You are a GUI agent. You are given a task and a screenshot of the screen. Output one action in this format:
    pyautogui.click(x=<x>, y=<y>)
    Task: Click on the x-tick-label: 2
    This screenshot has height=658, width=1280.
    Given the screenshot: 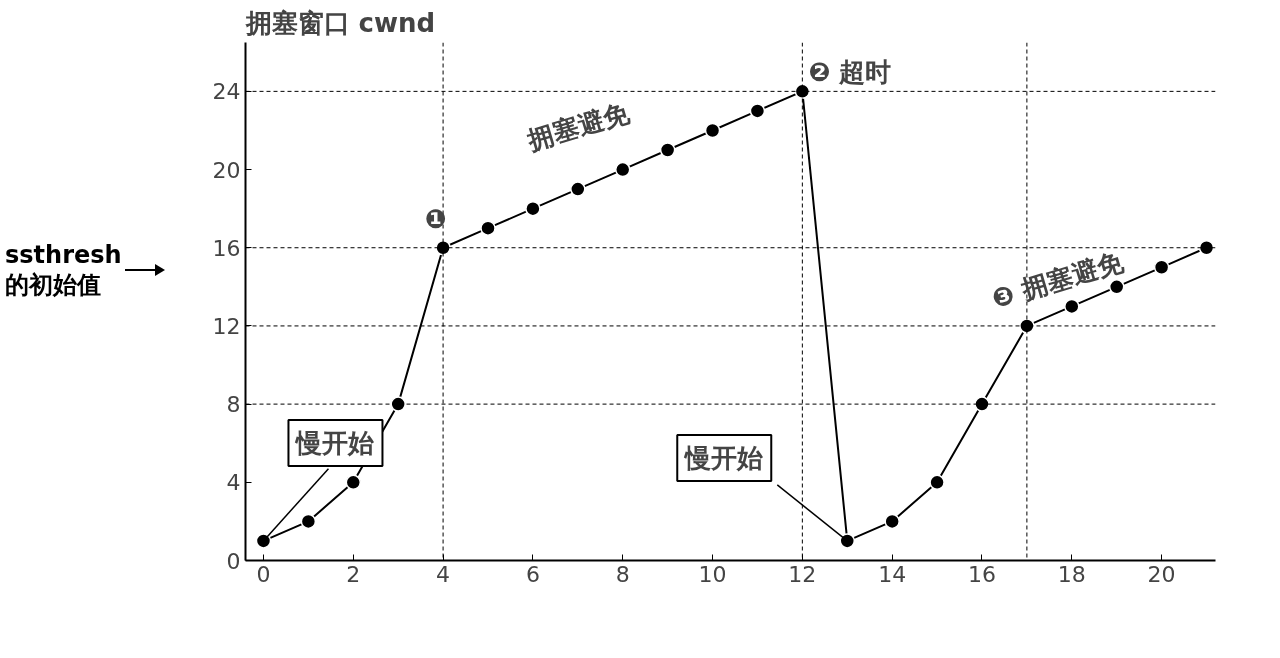 What is the action you would take?
    pyautogui.click(x=353, y=574)
    